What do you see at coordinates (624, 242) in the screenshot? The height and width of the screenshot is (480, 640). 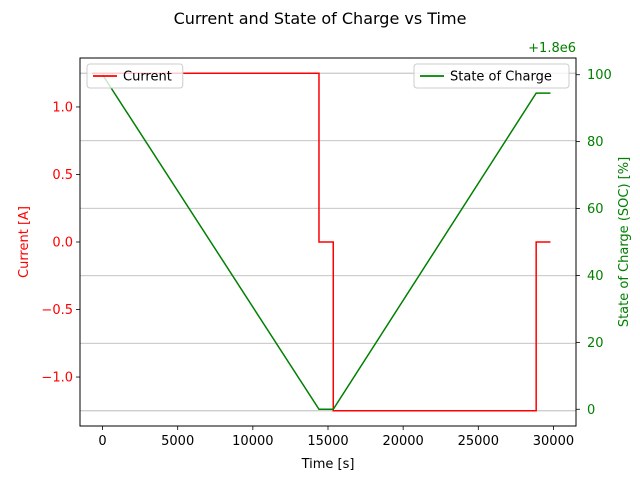 I see `y-axis-label-right: State of Charge (SOC) [%]` at bounding box center [624, 242].